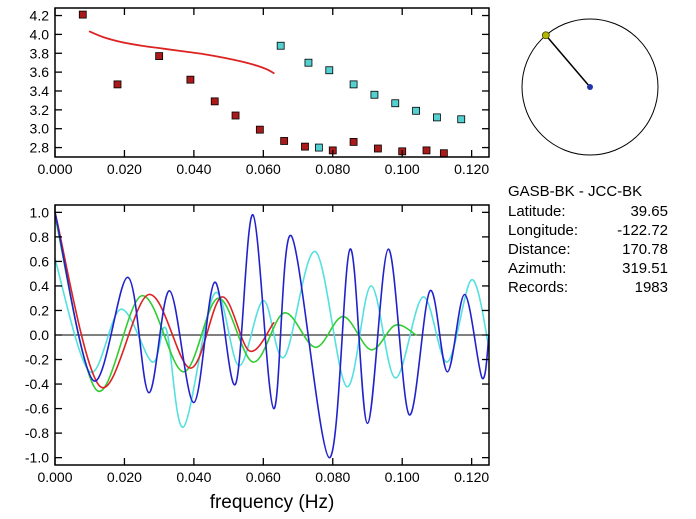 The width and height of the screenshot is (696, 519). Describe the element at coordinates (40, 129) in the screenshot. I see `y-tick-label: 3.0` at that location.